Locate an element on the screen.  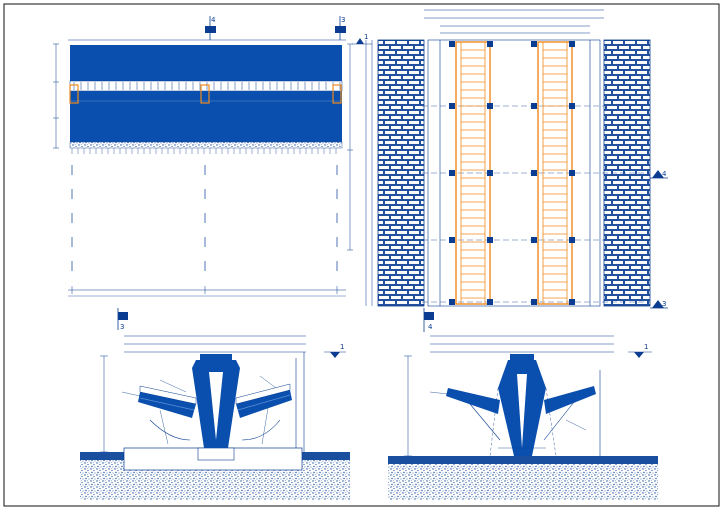
arm-right is located at coordinates (264, 404).